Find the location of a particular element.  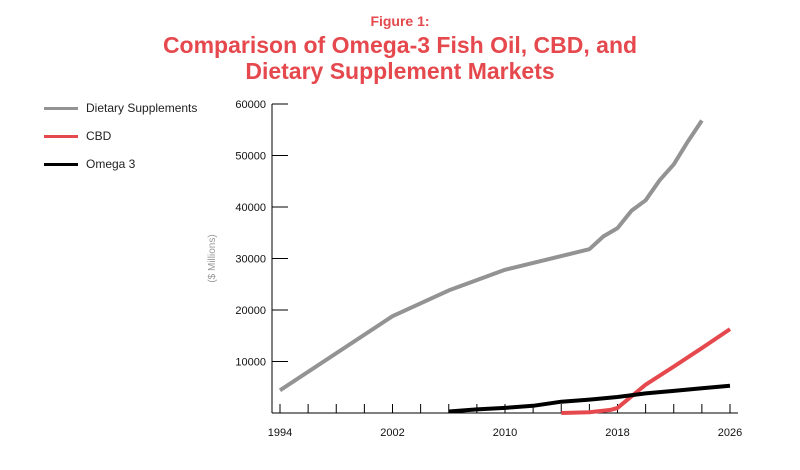

legend-label: CBD is located at coordinates (99, 136).